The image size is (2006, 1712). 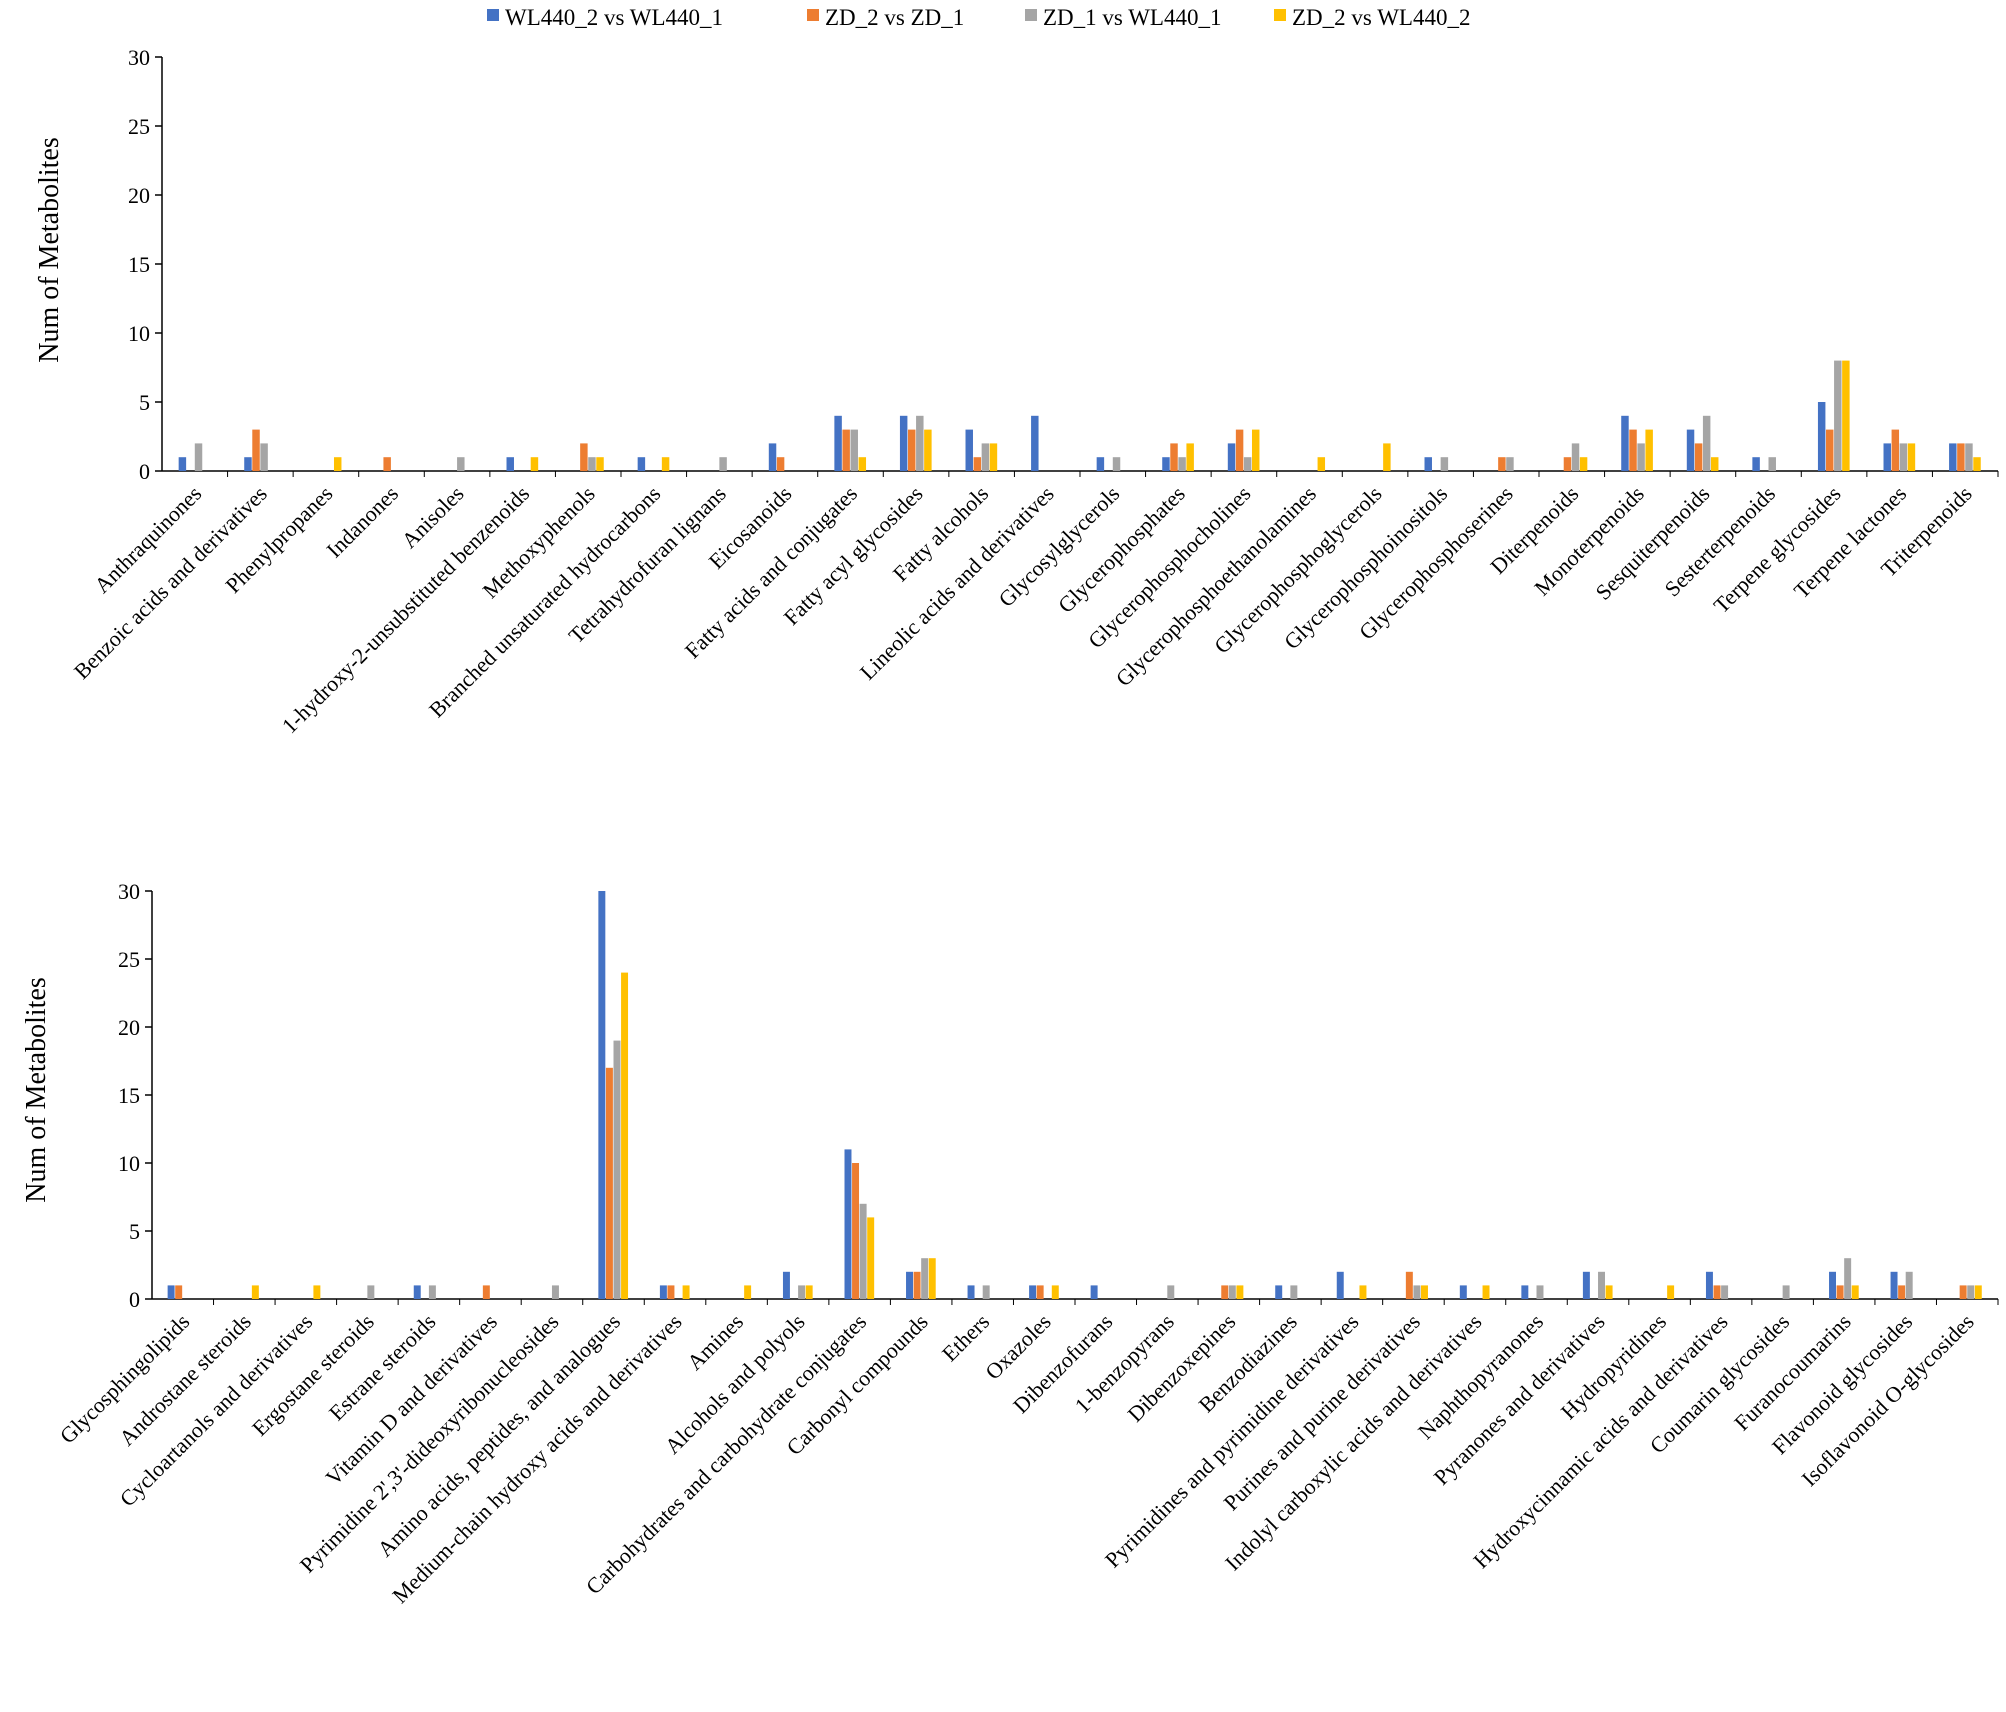 I want to click on bottom-y-tick-label: 15, so click(x=129, y=1095).